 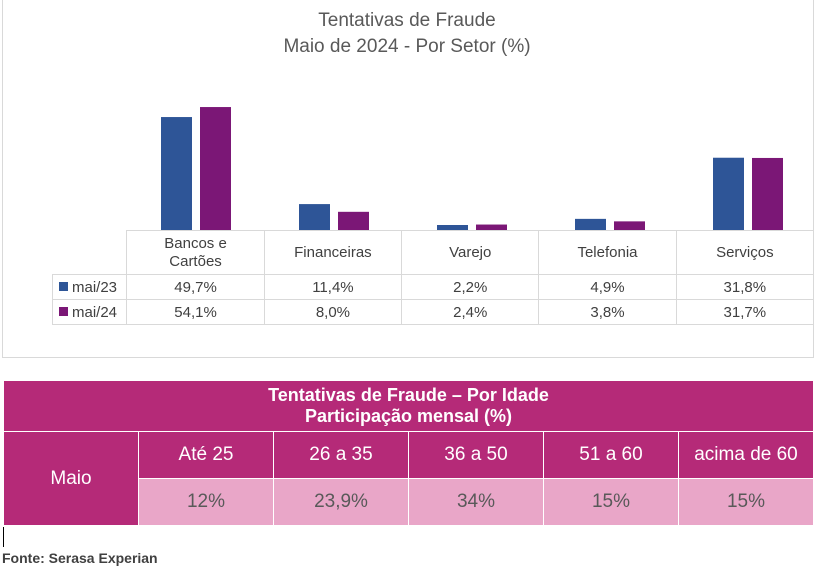 I want to click on table-corner, so click(x=90, y=253).